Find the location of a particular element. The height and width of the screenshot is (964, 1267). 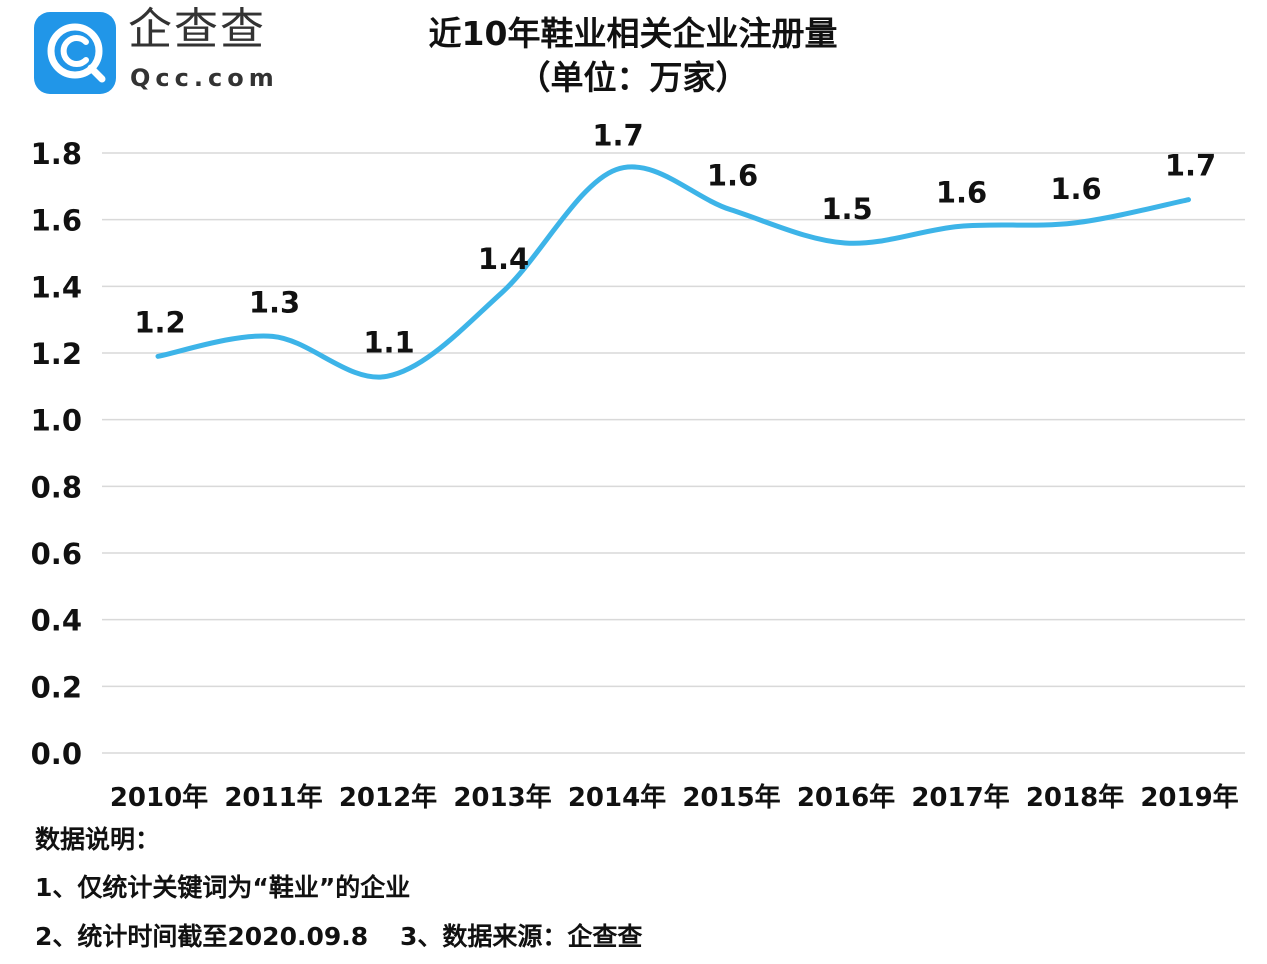

y-axis-ticks: 0.0 0.2 0.4 0.6 0.8 1.0 1.2 1.4 1.6 1.8 is located at coordinates (56, 454).